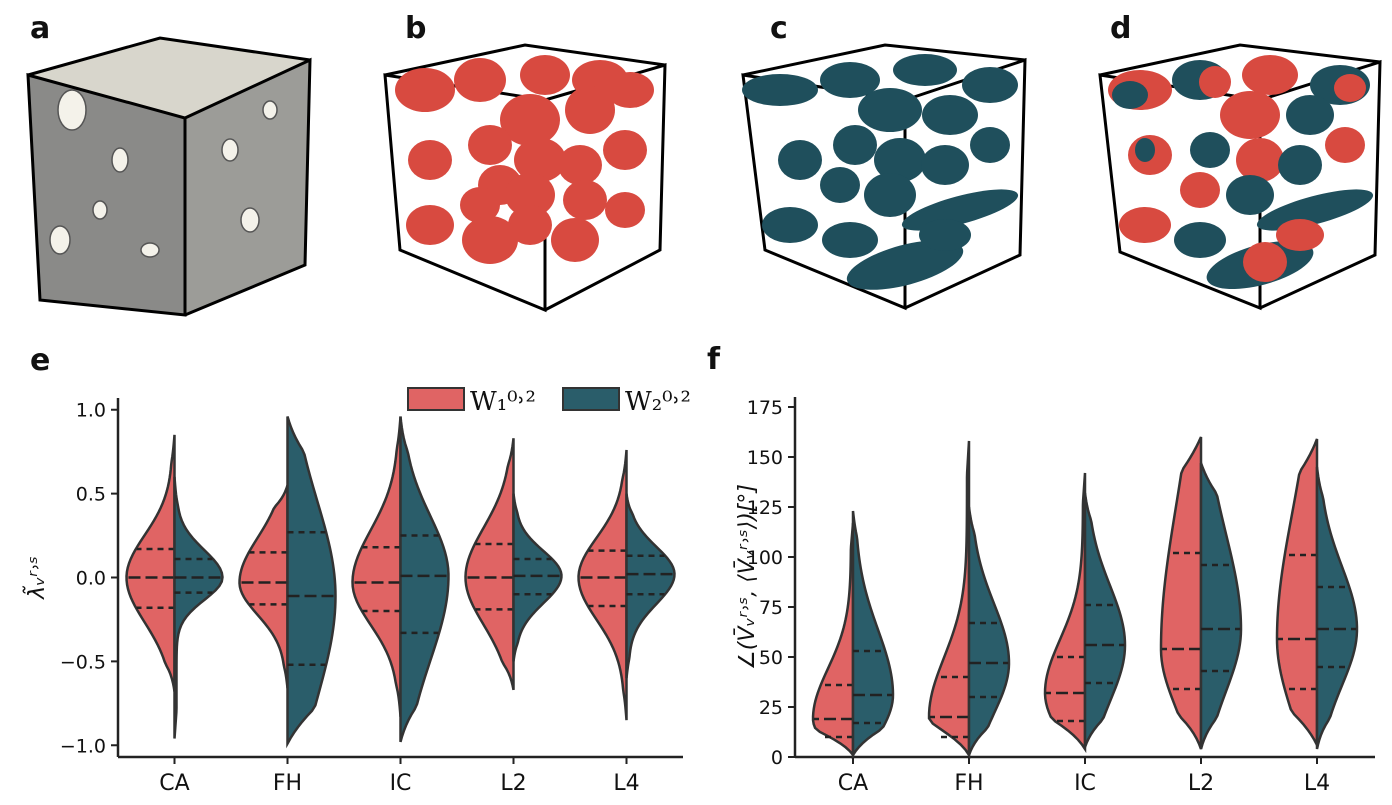 The image size is (1392, 805). What do you see at coordinates (779, 28) in the screenshot?
I see `panel-label: c` at bounding box center [779, 28].